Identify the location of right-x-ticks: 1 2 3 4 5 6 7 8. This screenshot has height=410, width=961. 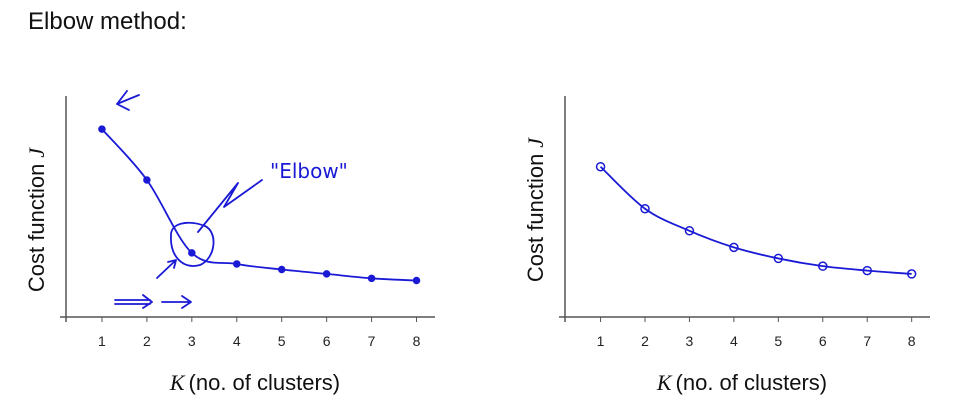
(756, 333).